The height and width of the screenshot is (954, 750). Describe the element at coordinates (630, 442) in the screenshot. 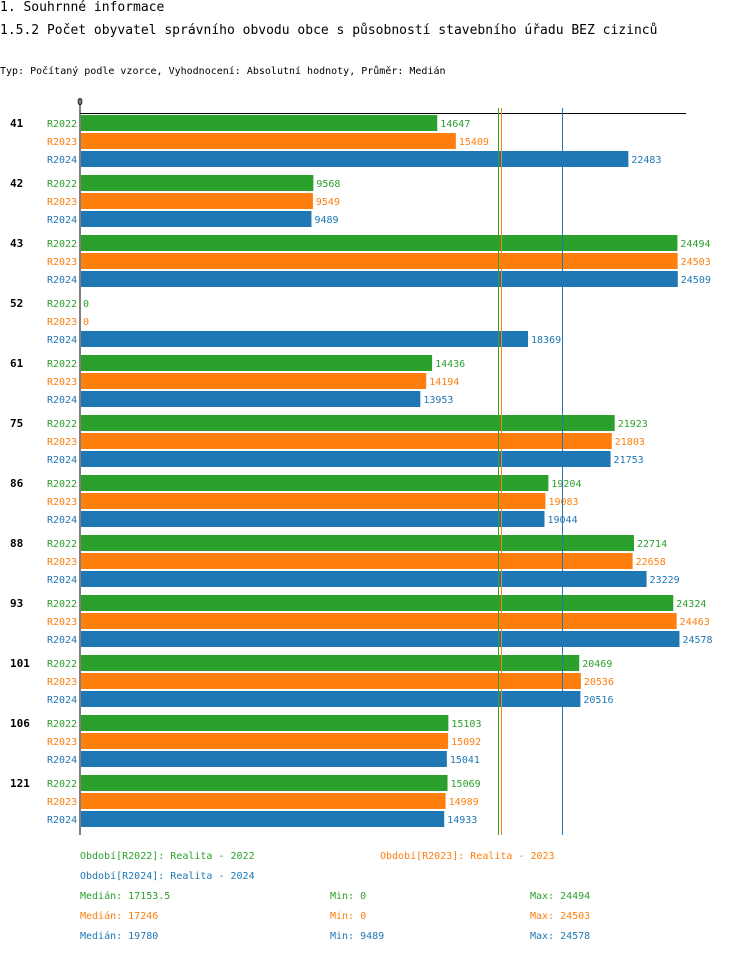

I see `value-label: 21803` at that location.